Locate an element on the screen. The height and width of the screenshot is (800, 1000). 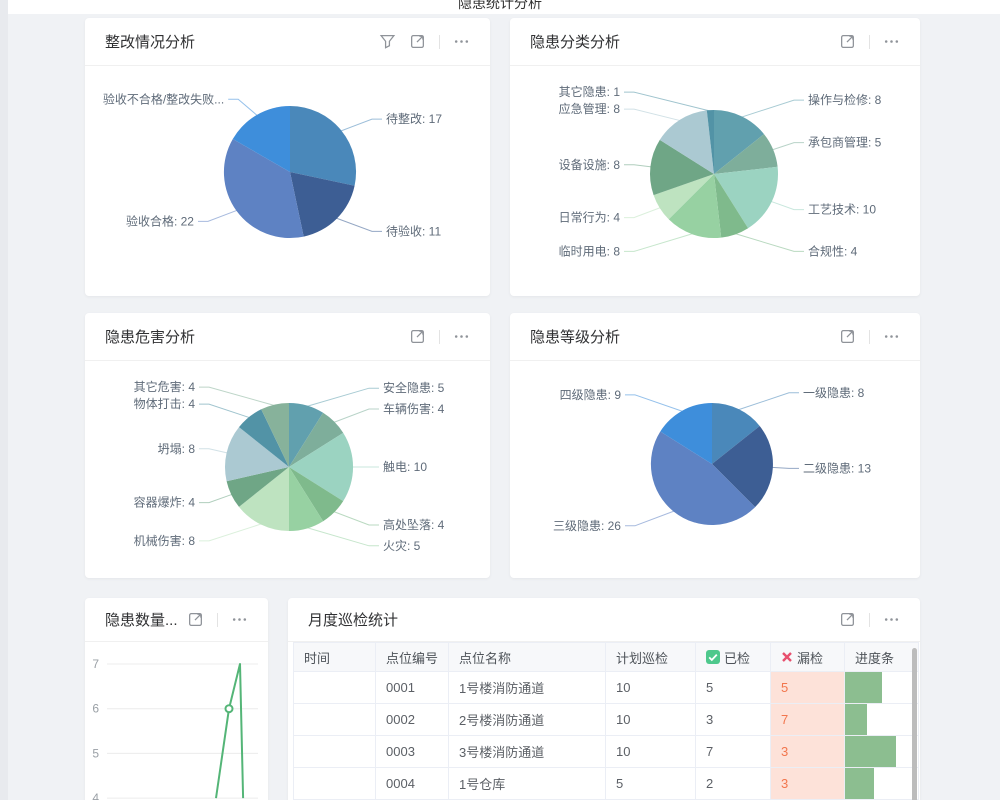
pie-label: 容器爆炸: 4 is located at coordinates (165, 502).